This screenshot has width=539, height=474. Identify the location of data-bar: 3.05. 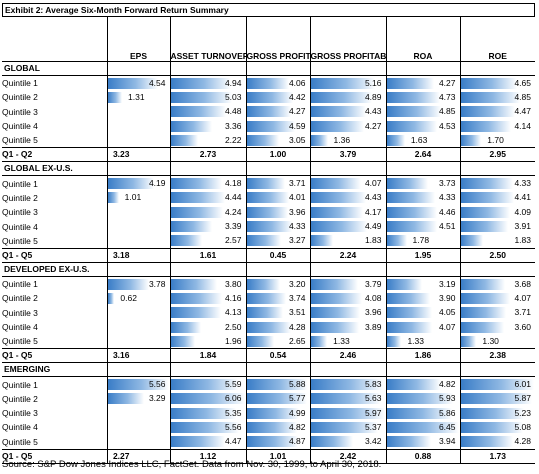
(278, 140).